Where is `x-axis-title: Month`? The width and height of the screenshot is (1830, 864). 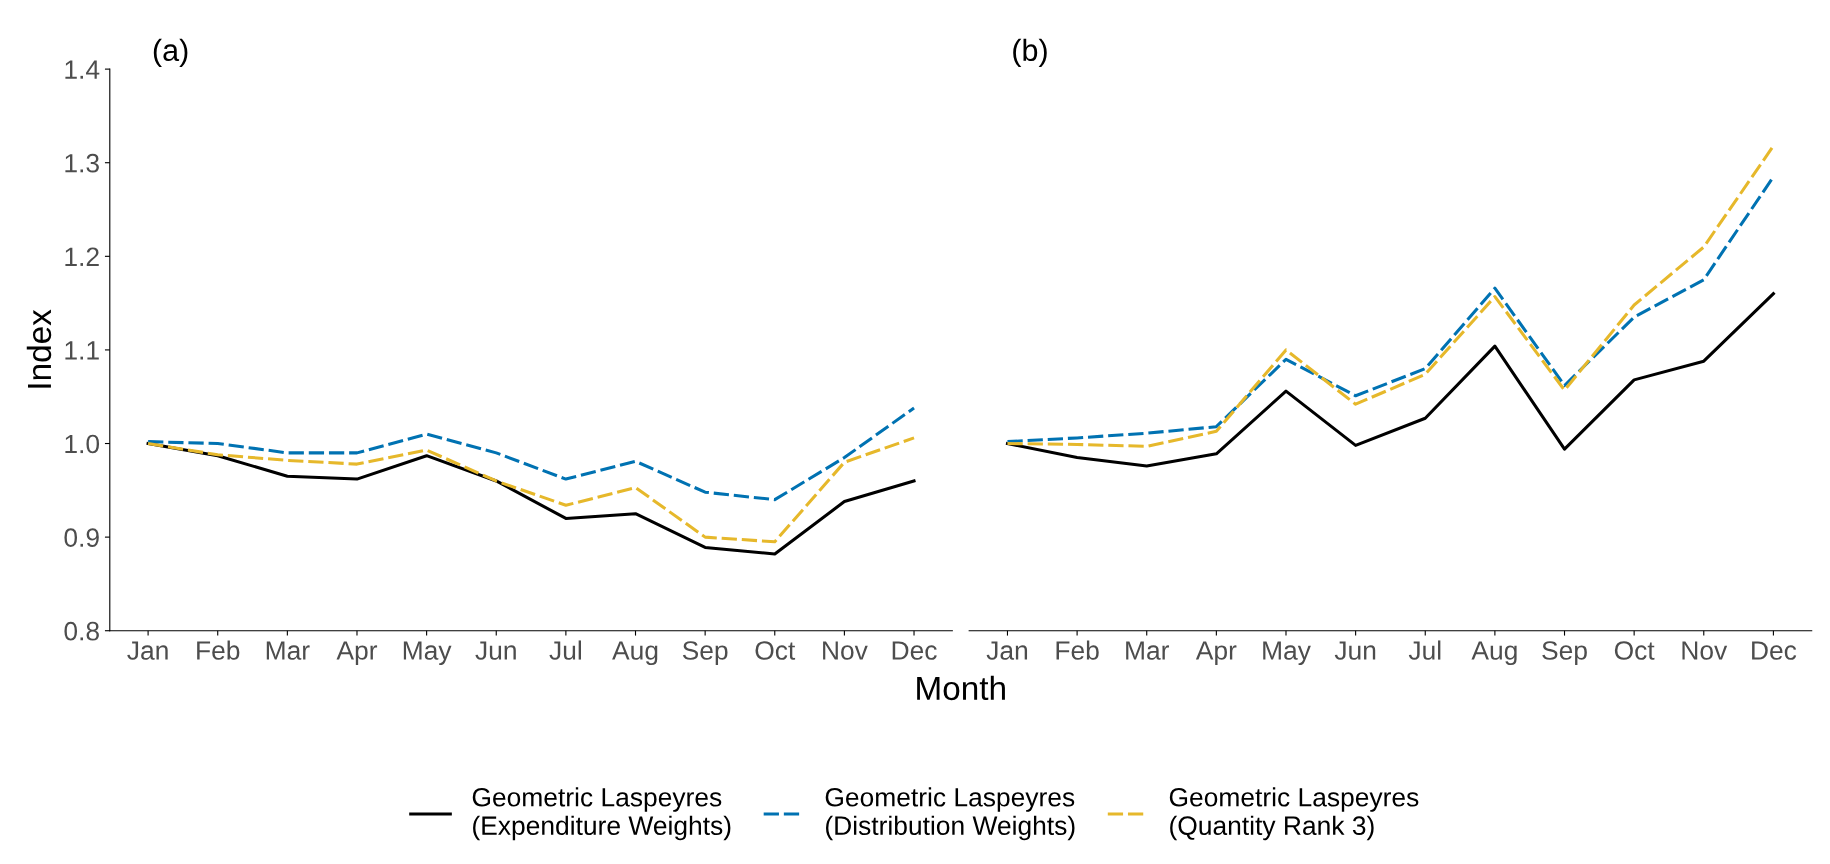
x-axis-title: Month is located at coordinates (961, 688).